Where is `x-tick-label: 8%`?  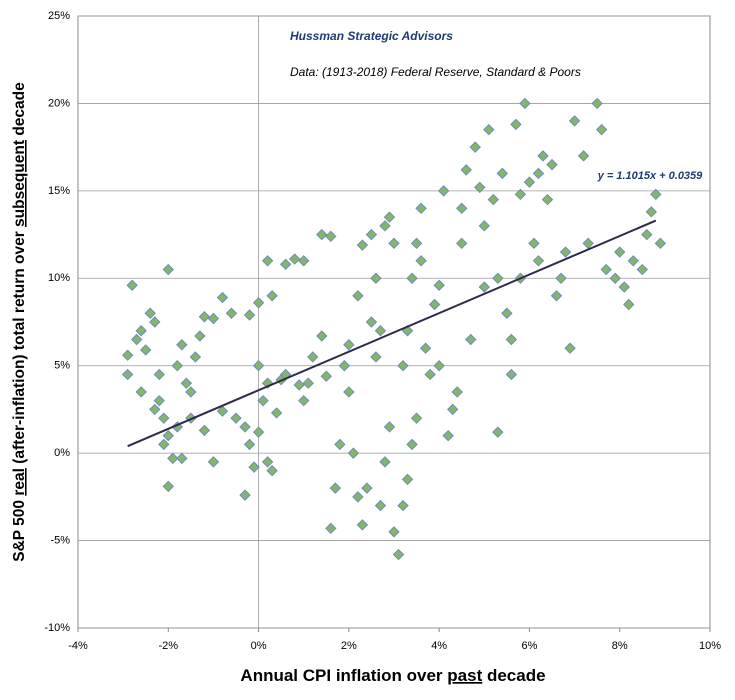 x-tick-label: 8% is located at coordinates (620, 646).